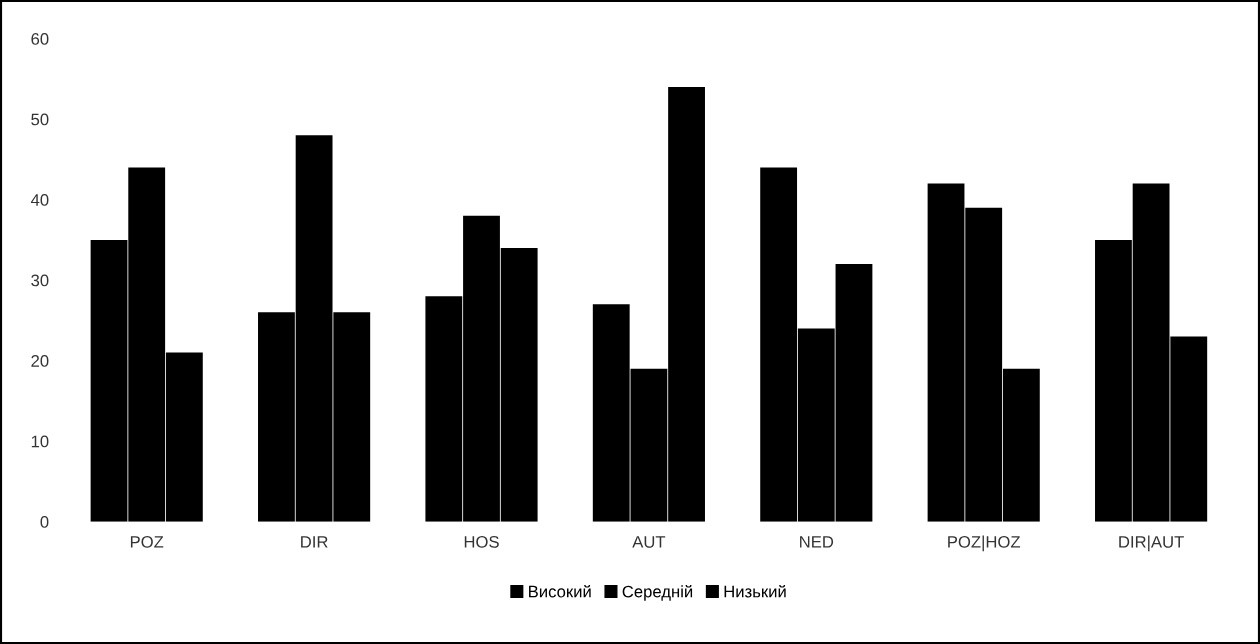  What do you see at coordinates (40, 119) in the screenshot?
I see `y-tick-label: 50` at bounding box center [40, 119].